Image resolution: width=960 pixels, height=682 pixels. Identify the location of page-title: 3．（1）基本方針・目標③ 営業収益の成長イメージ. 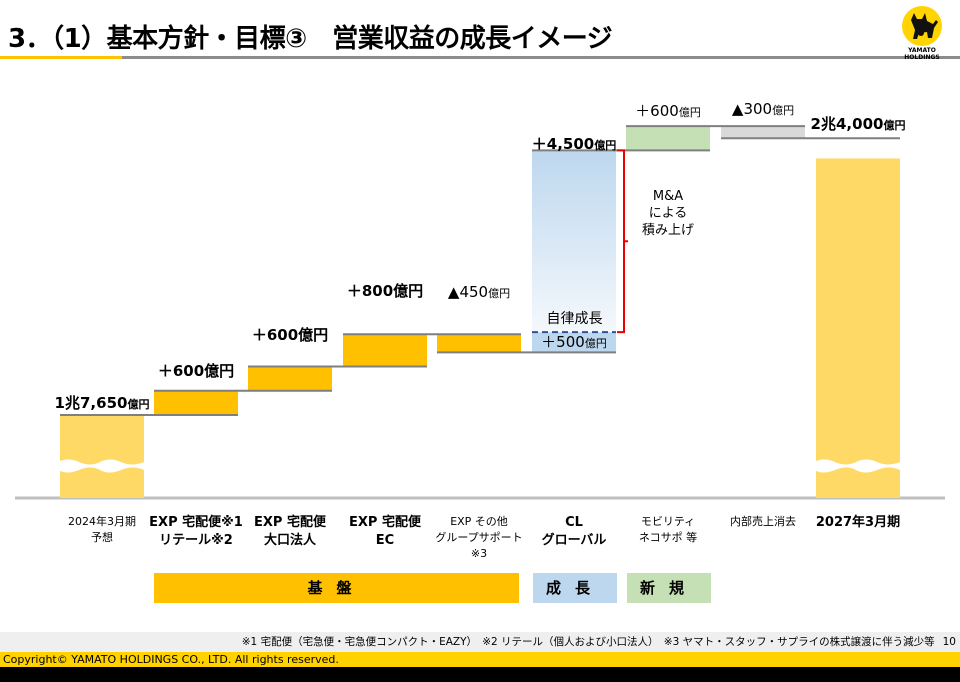
(310, 39).